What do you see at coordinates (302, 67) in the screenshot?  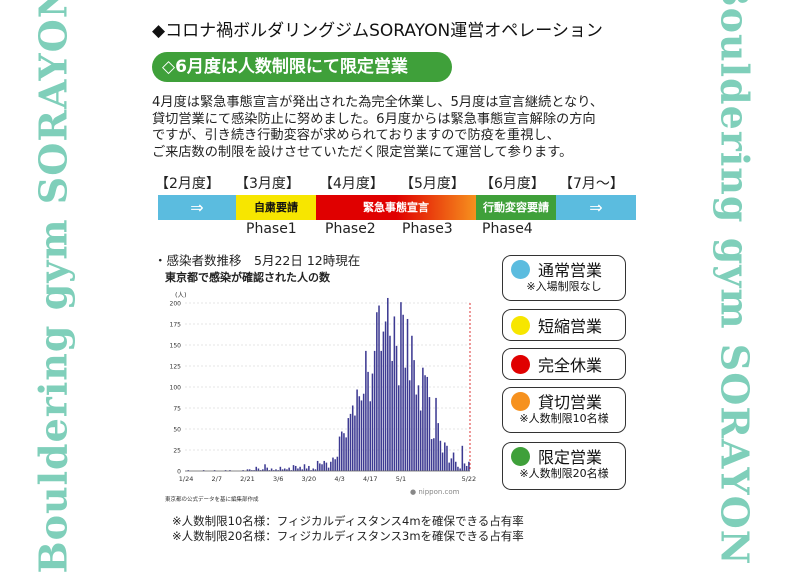 I see `section-heading: ◇6月度は人数制限にて限定営業` at bounding box center [302, 67].